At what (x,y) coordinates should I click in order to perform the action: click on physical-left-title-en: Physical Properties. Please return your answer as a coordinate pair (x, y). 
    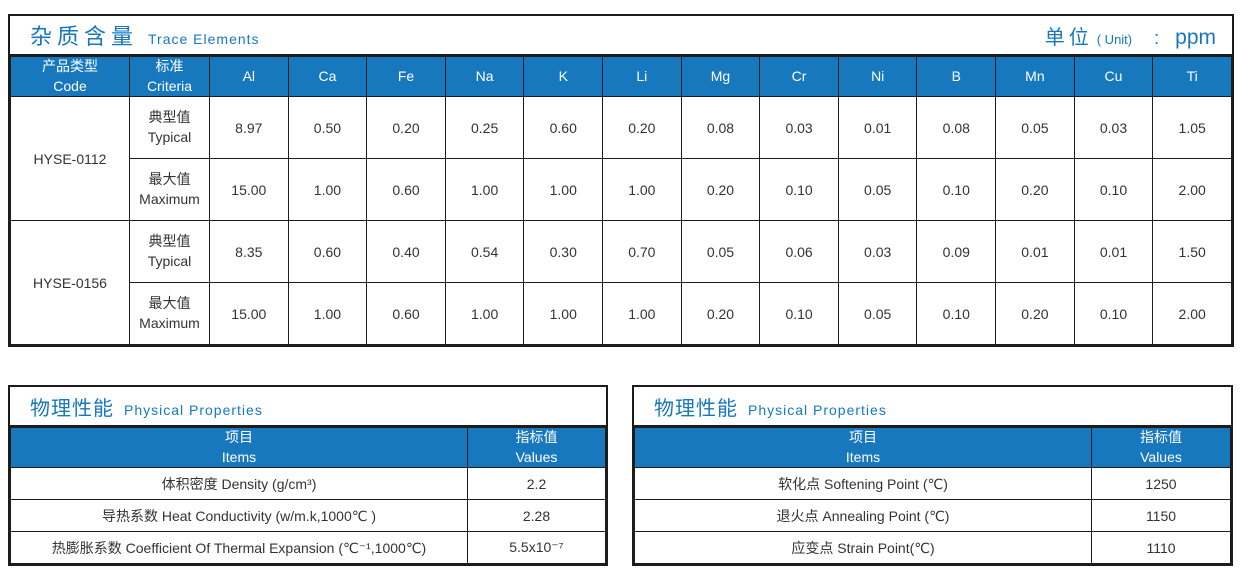
    Looking at the image, I should click on (193, 409).